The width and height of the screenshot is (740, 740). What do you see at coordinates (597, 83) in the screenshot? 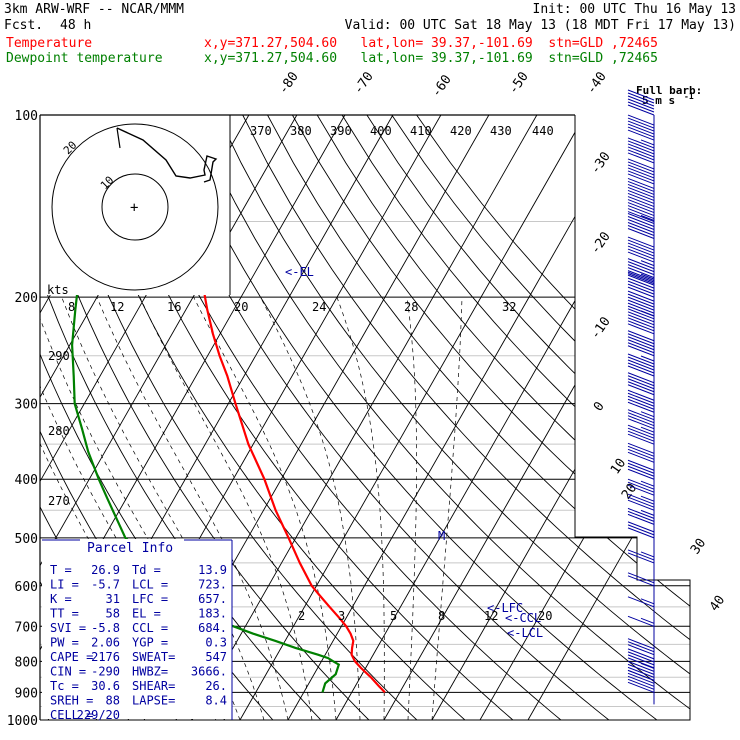
I see `isotherm-label: -40` at bounding box center [597, 83].